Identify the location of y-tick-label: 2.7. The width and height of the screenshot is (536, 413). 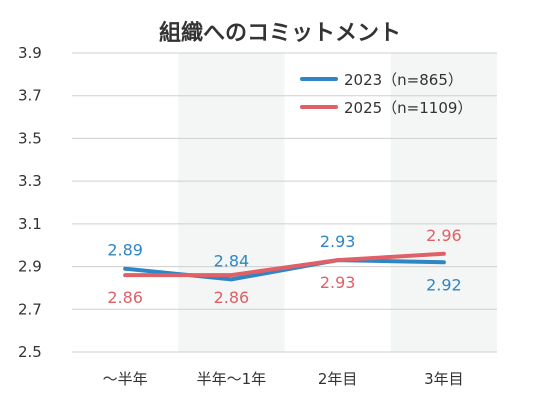
(30, 309).